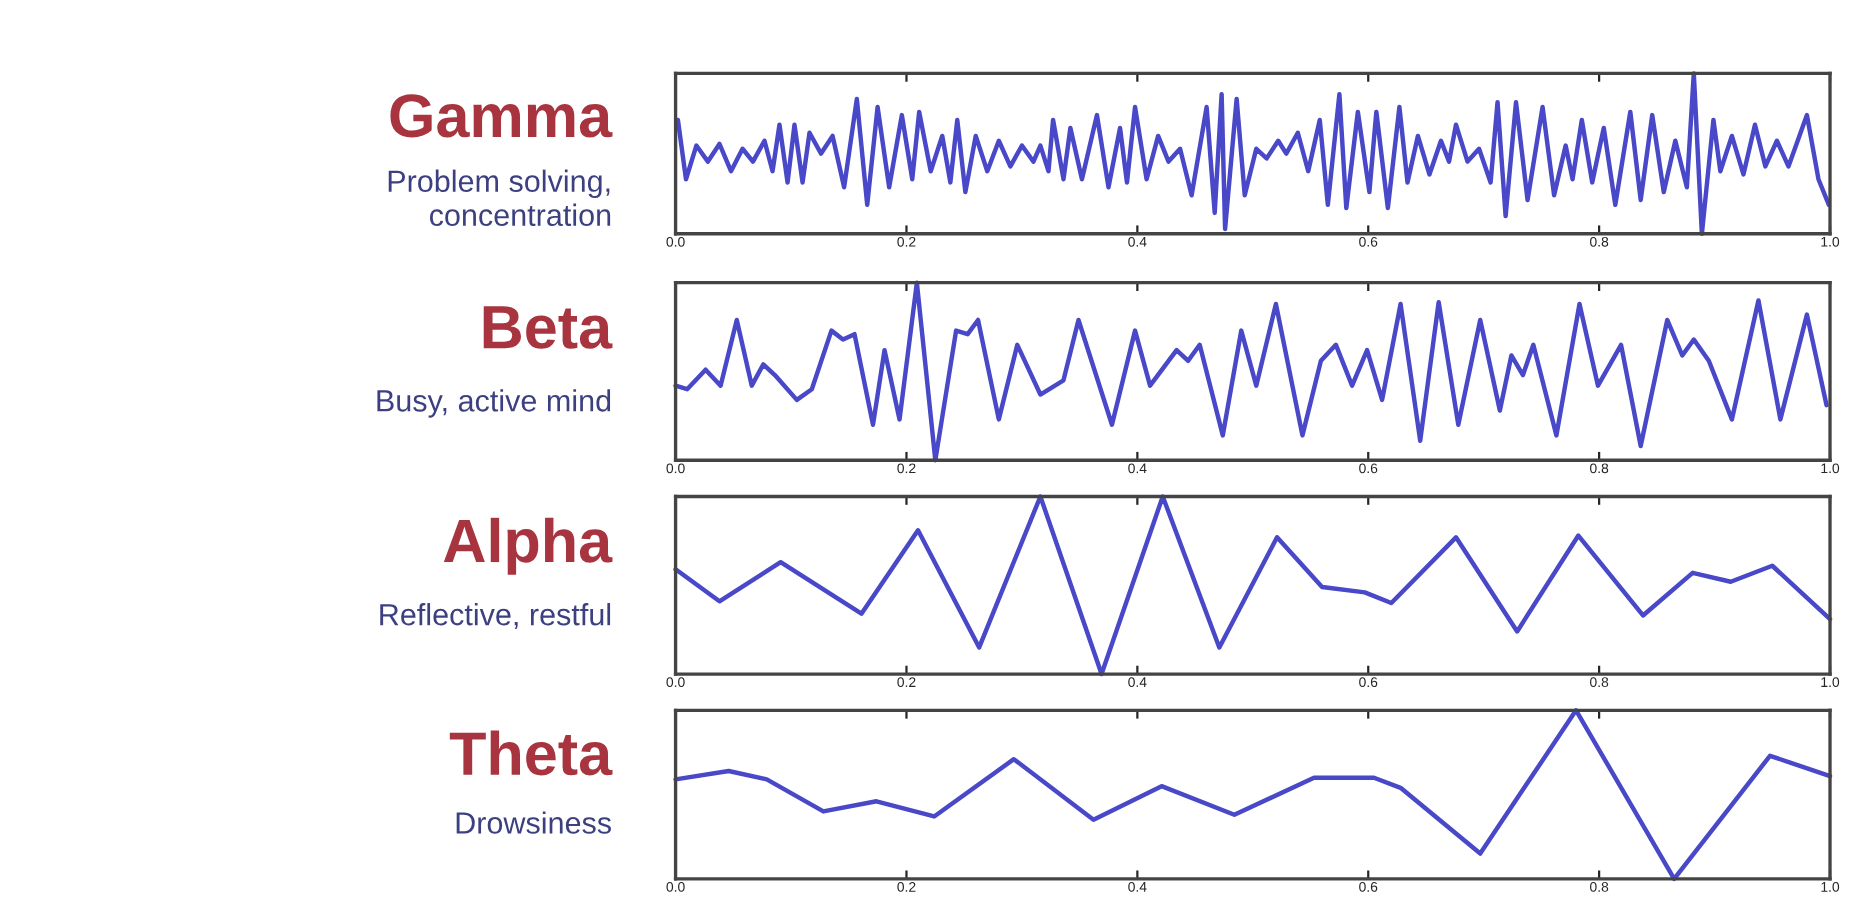 Image resolution: width=1856 pixels, height=906 pixels. Describe the element at coordinates (548, 327) in the screenshot. I see `chart-title: Beta` at that location.